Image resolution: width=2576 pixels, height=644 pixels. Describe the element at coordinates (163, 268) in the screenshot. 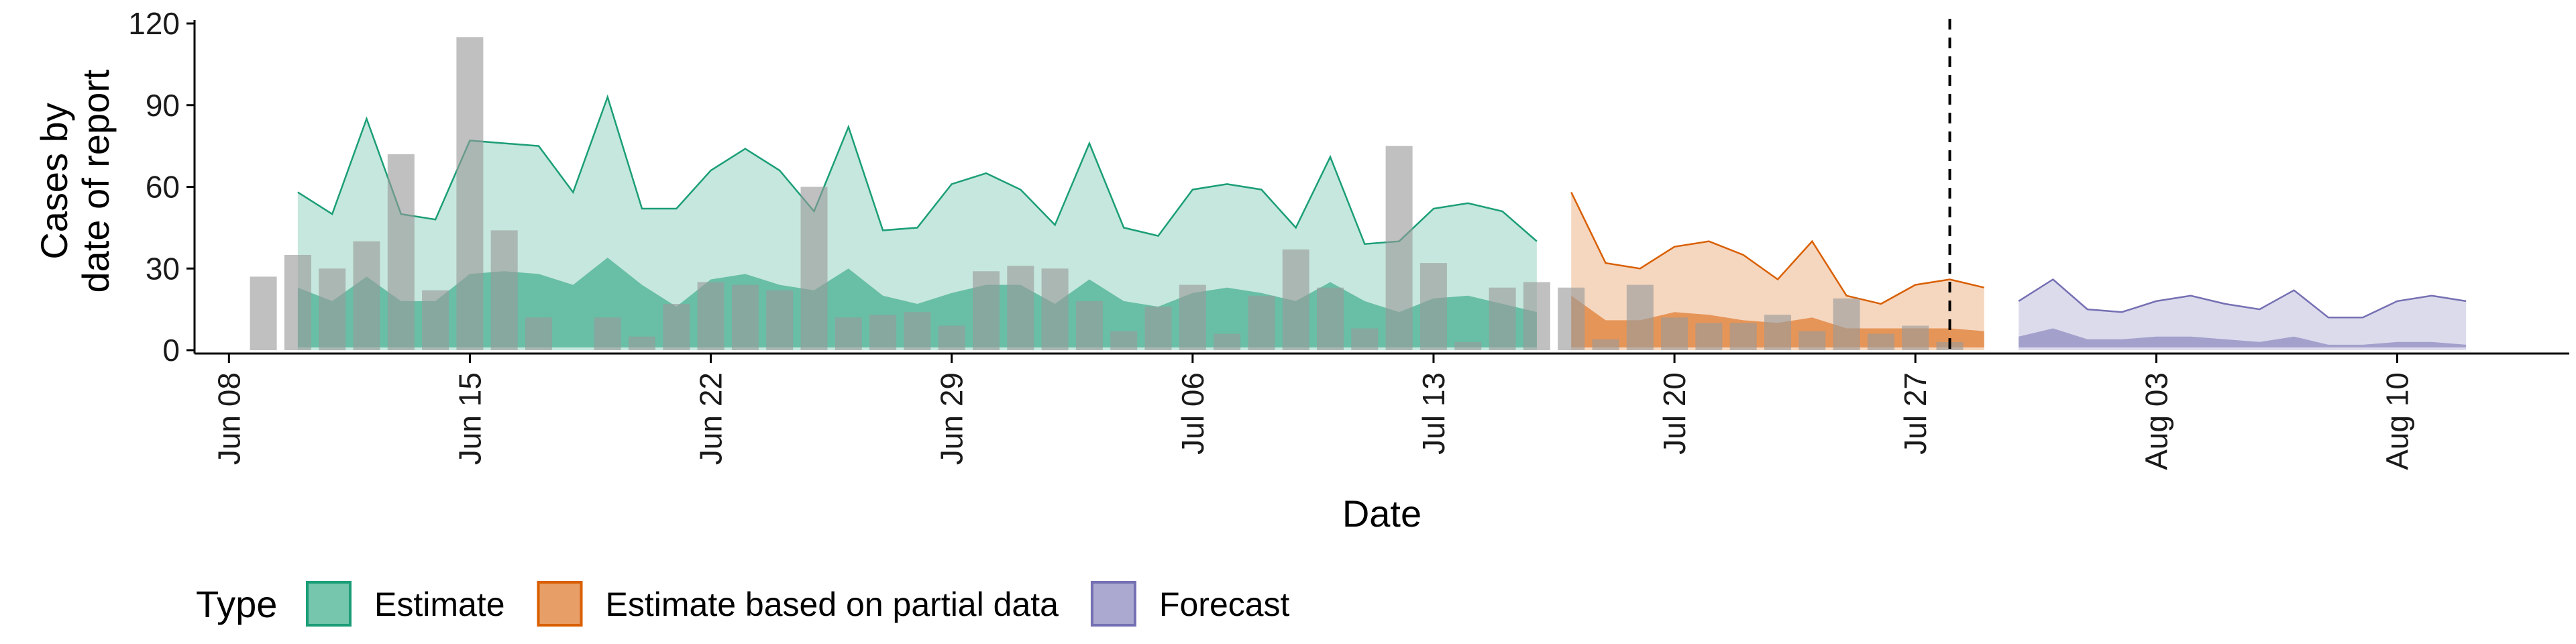

I see `y-tick-label: 30` at that location.